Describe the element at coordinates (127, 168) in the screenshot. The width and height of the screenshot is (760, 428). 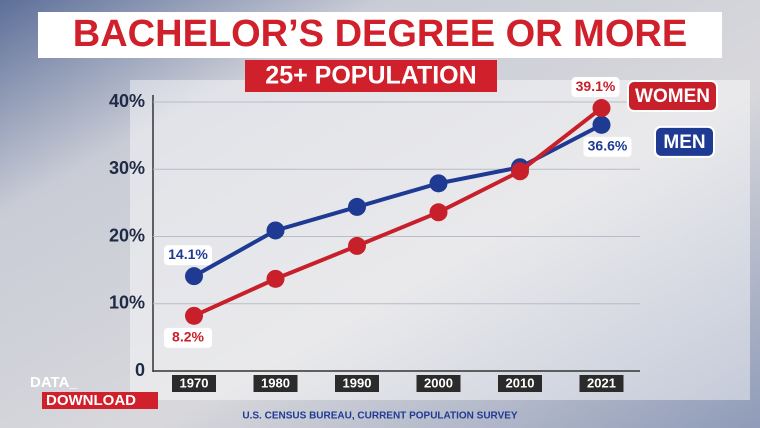
I see `y-tick-label: 30%` at that location.